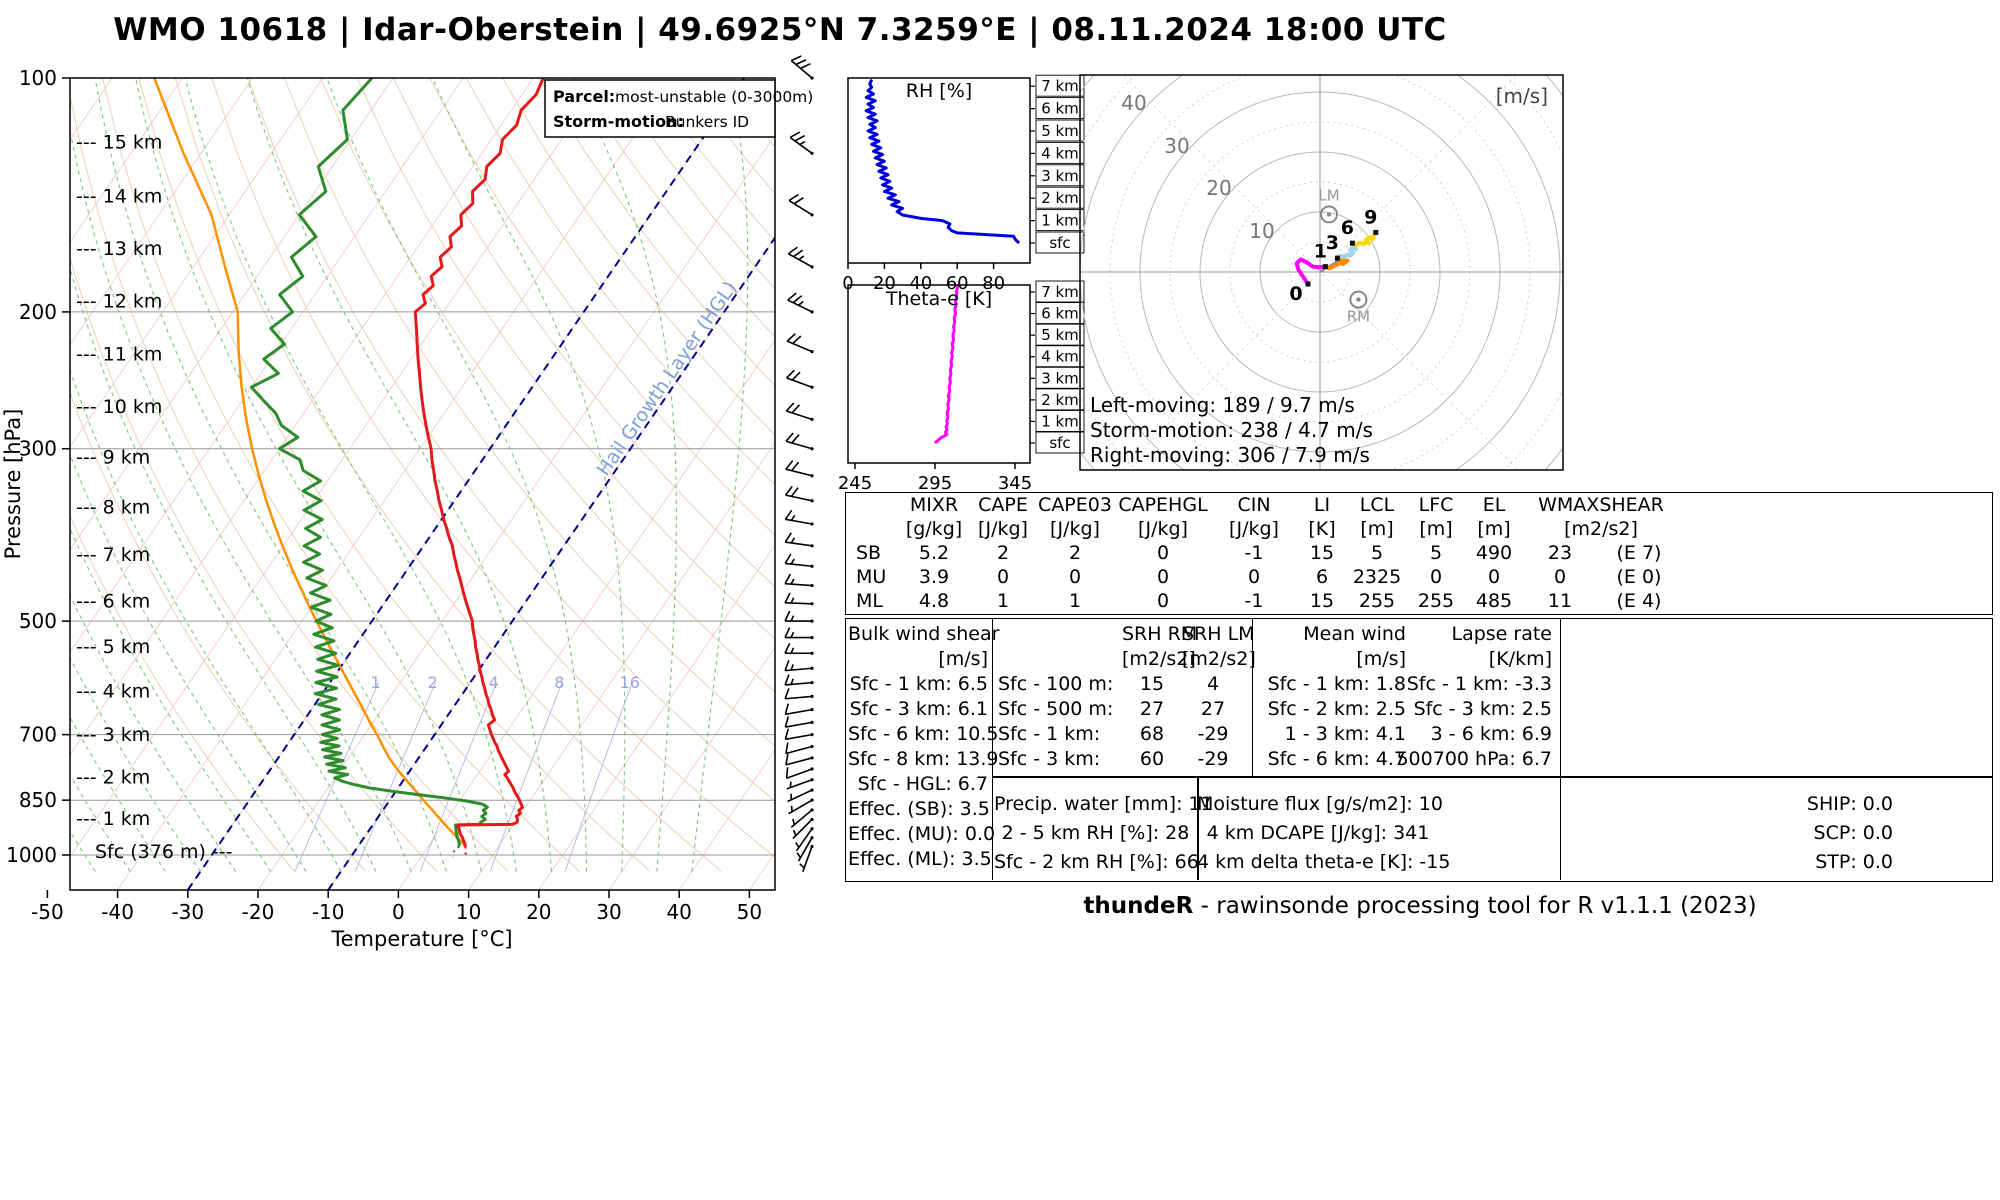 This screenshot has height=1200, width=2000. Describe the element at coordinates (1163, 505) in the screenshot. I see `indices-header: CAPEHGL` at that location.